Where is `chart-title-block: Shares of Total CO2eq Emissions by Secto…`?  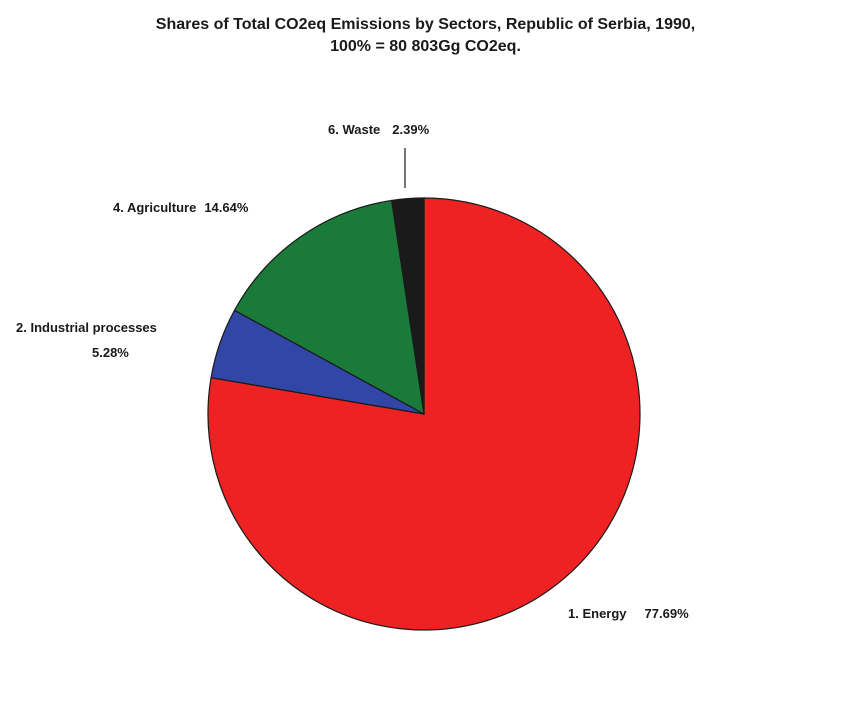
chart-title-block: Shares of Total CO2eq Emissions by Secto… is located at coordinates (425, 36).